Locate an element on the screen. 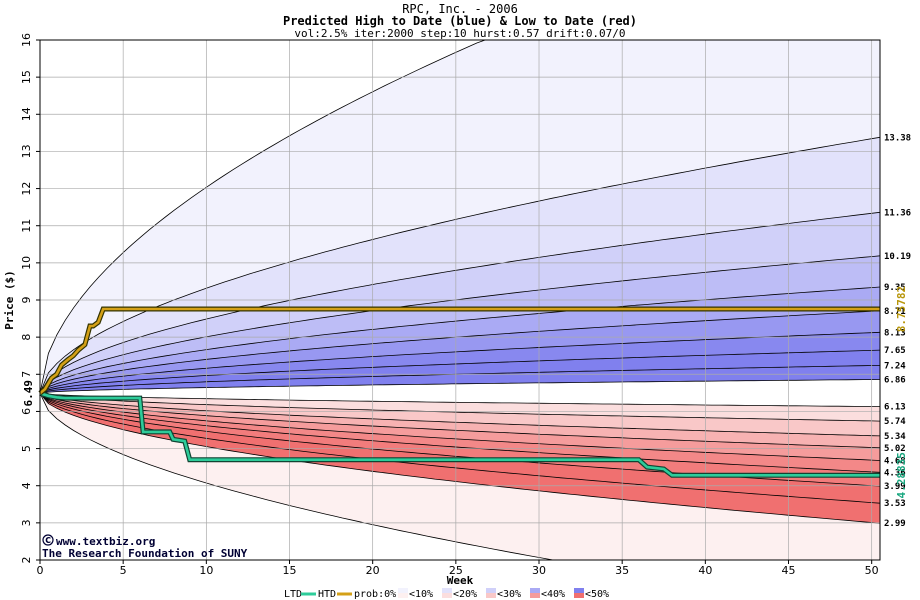 The image size is (920, 600). credit-line-2: The Research Foundation of SUNY is located at coordinates (145, 553).